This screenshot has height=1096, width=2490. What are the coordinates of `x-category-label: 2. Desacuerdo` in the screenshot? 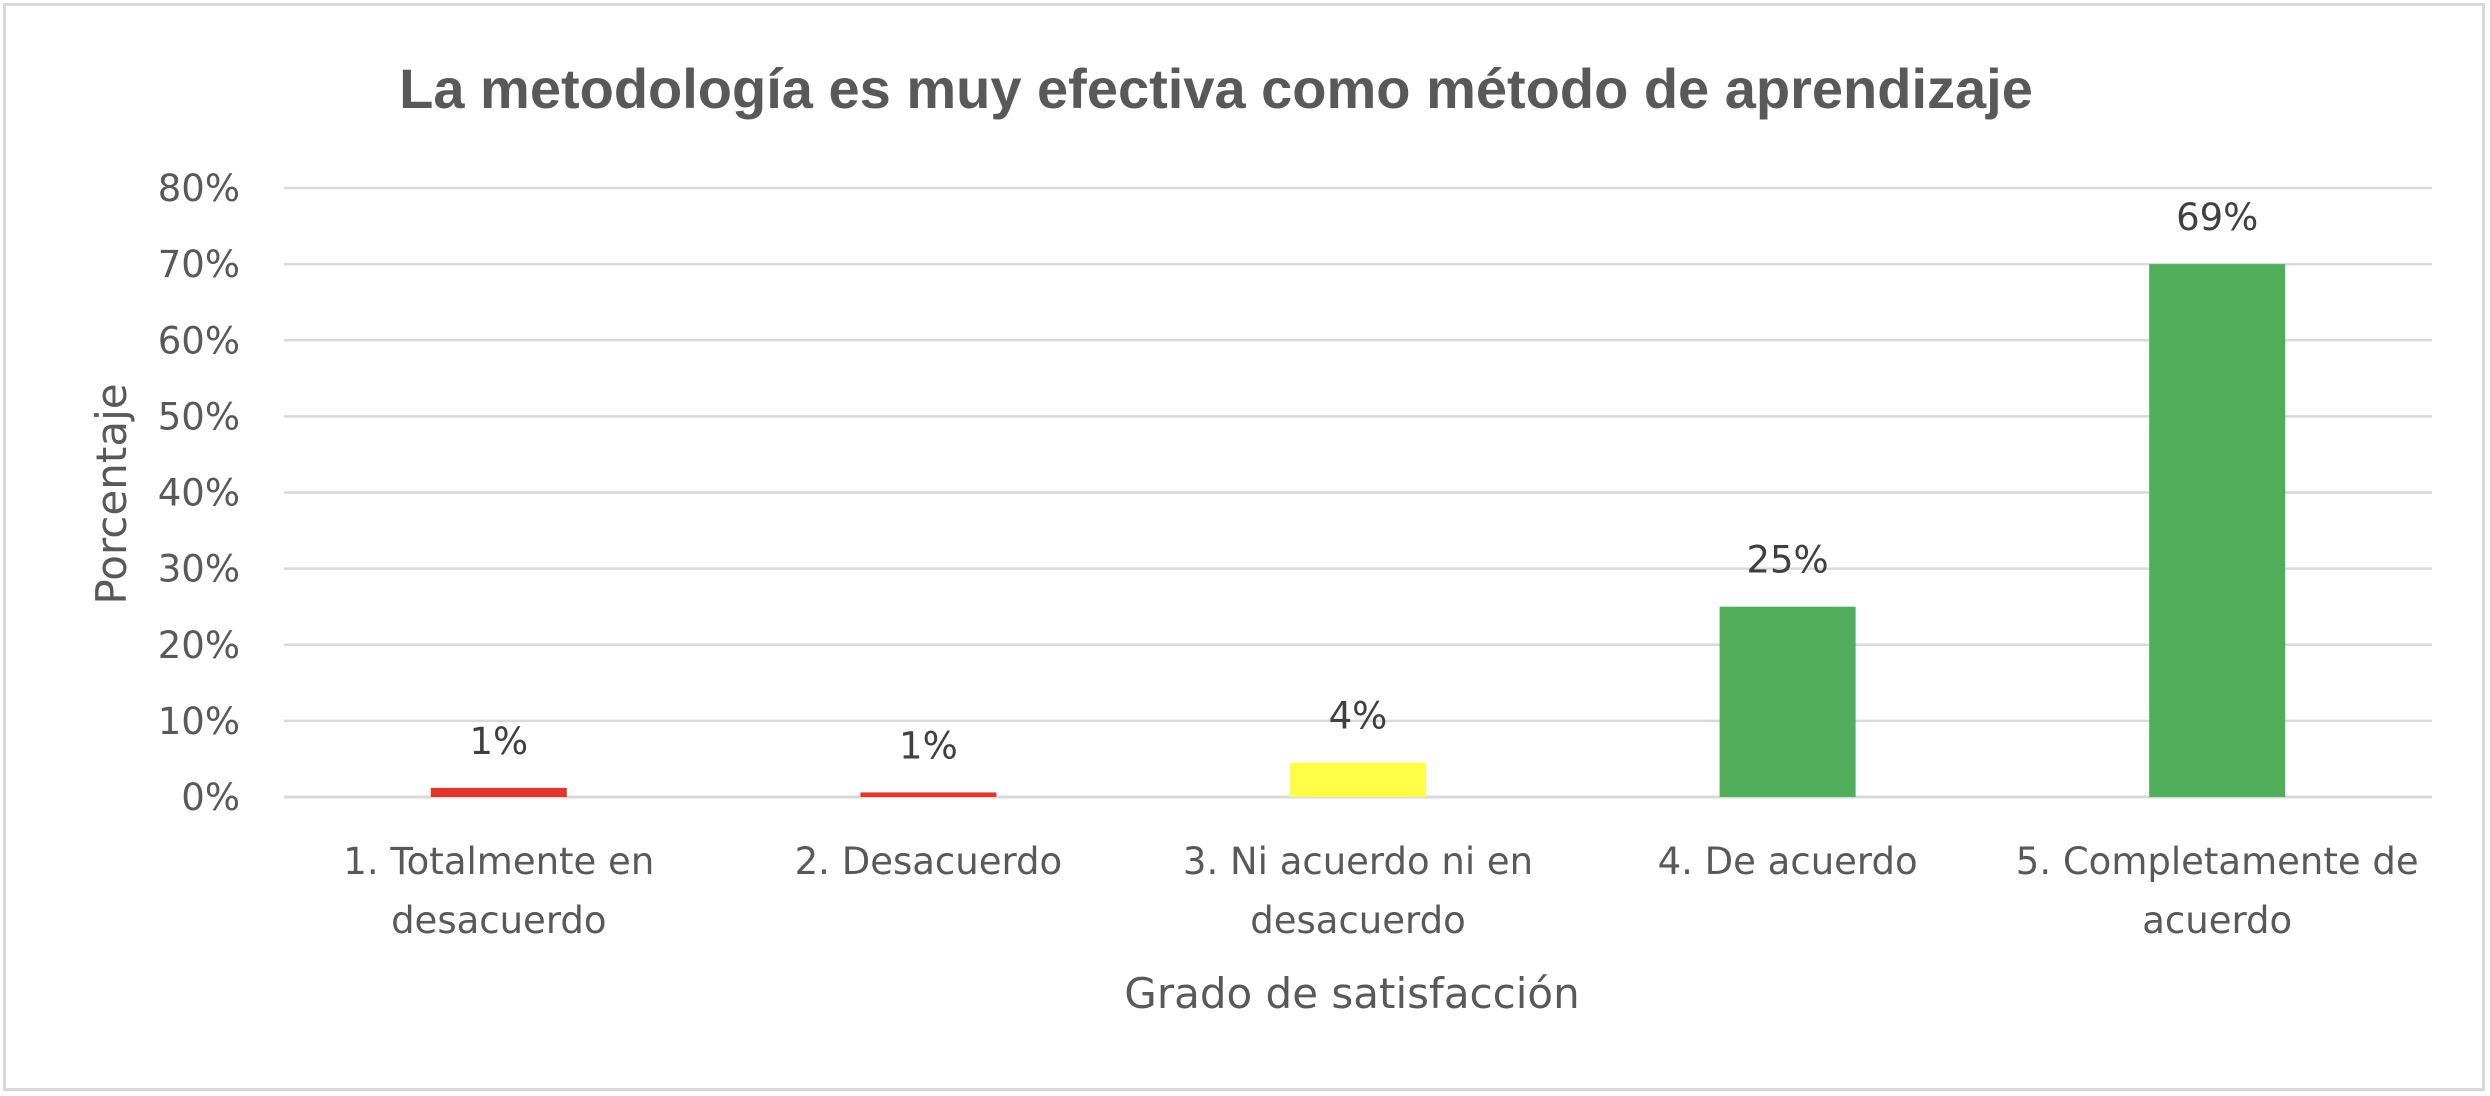 It's located at (929, 861).